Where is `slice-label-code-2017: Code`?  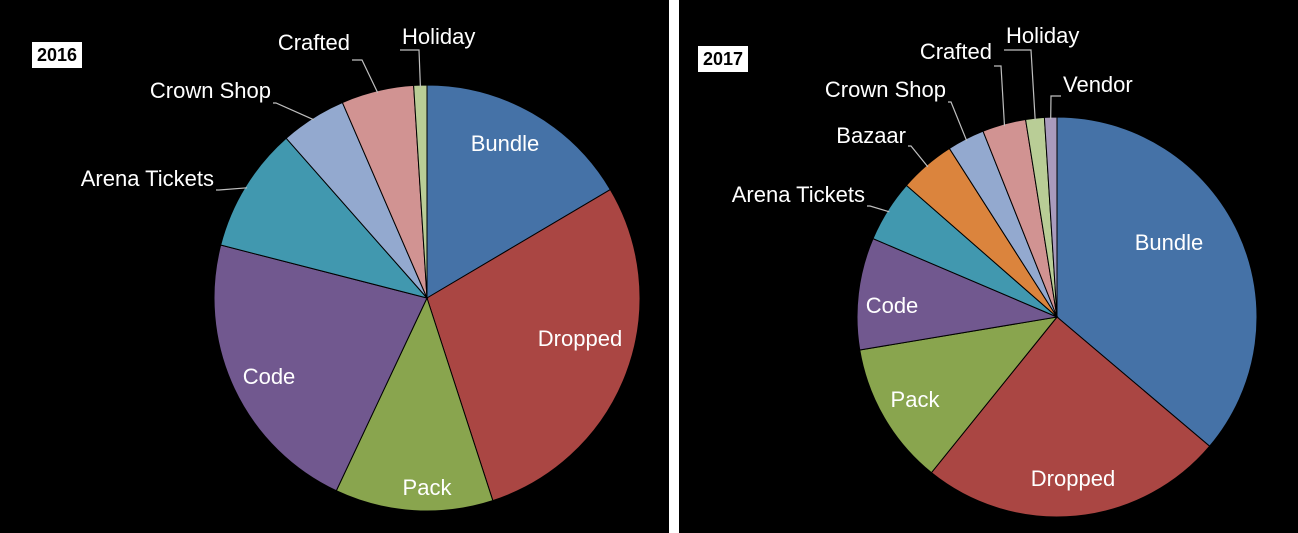
slice-label-code-2017: Code is located at coordinates (892, 305).